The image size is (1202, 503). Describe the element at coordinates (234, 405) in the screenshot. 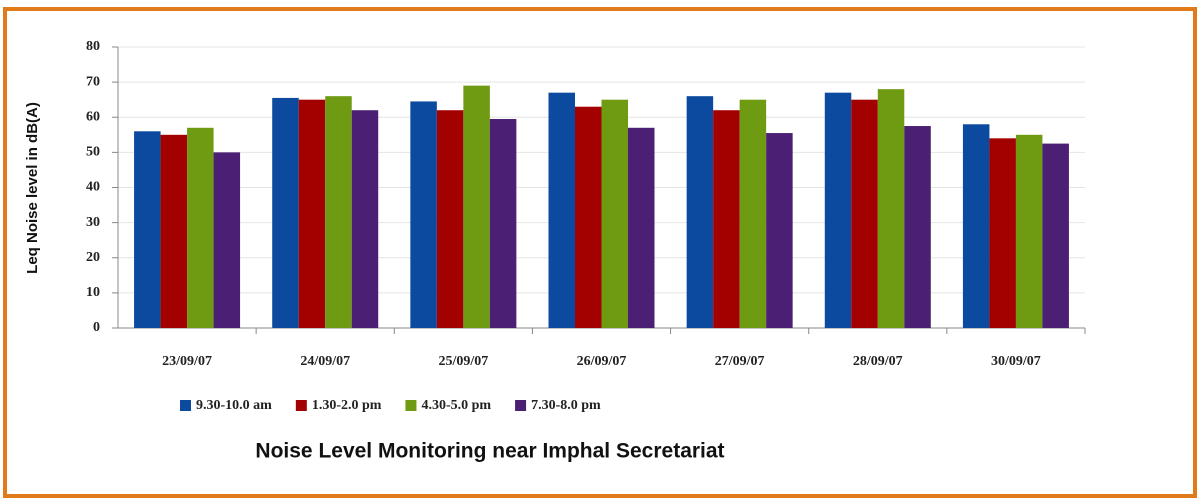

I see `legend-label: 9.30-10.0 am` at that location.